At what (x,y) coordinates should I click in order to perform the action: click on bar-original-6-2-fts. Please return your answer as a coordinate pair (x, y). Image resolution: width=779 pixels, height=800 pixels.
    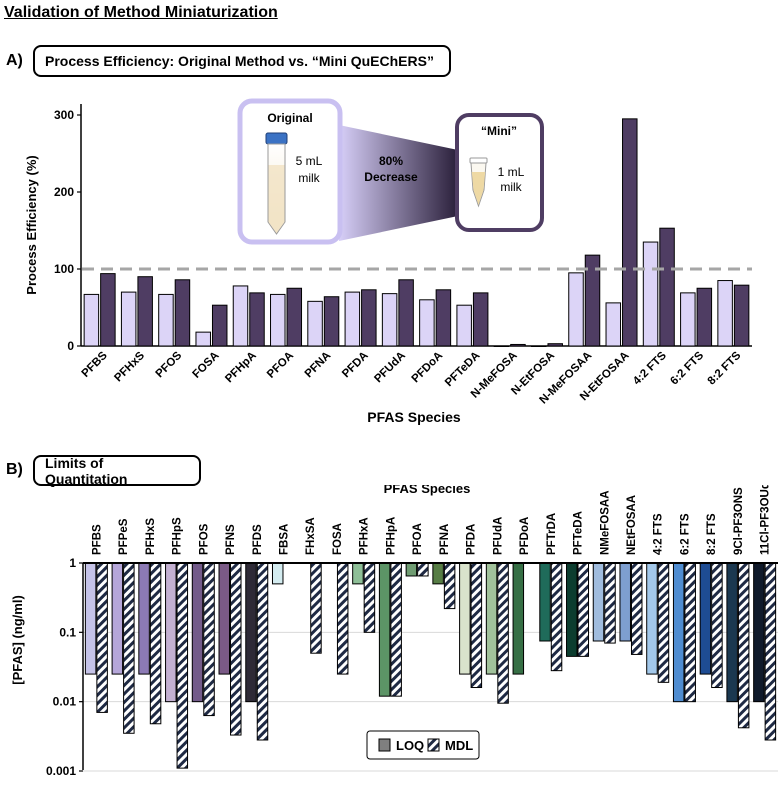
    Looking at the image, I should click on (688, 319).